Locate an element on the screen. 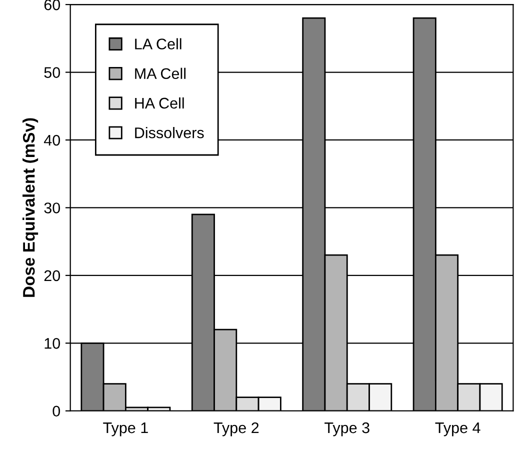 The image size is (521, 454). legend-label: HA Cell is located at coordinates (159, 103).